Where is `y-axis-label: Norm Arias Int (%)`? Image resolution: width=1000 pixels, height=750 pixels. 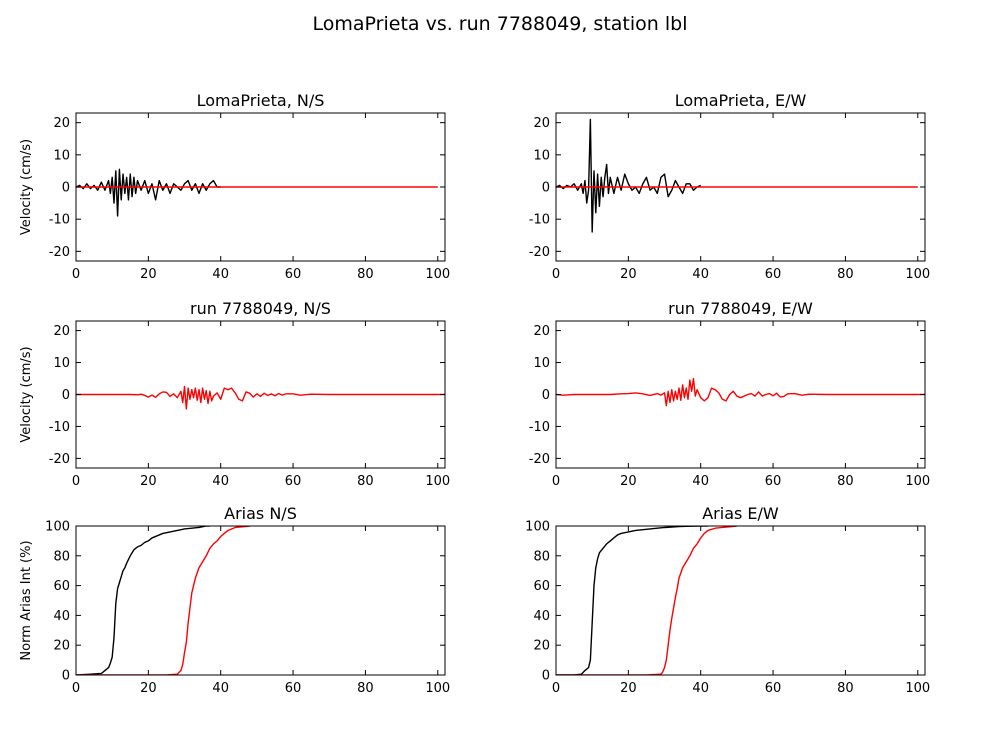
y-axis-label: Norm Arias Int (%) is located at coordinates (26, 600).